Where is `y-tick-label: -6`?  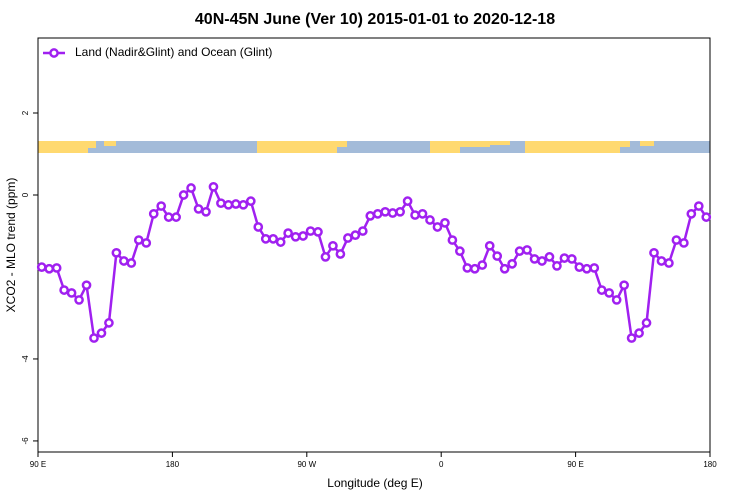
y-tick-label: -6 is located at coordinates (25, 441).